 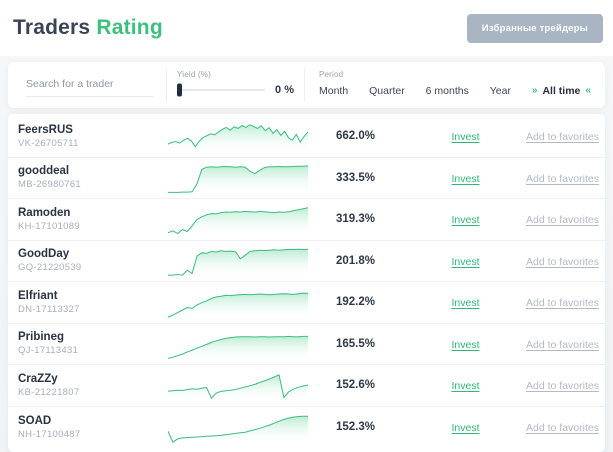 I want to click on trader-name: FeersRUS, so click(x=45, y=129).